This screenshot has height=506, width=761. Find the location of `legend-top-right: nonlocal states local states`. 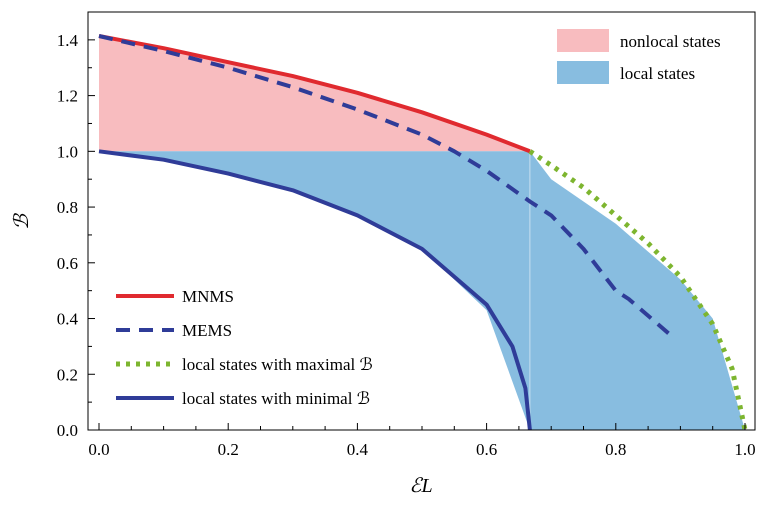

legend-top-right: nonlocal states local states is located at coordinates (639, 56).